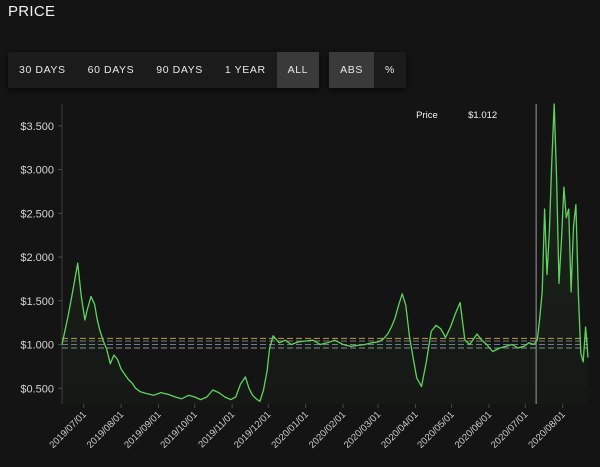 The height and width of the screenshot is (467, 600). I want to click on range-button-group: 30 DAYS 60 DAYS 90 DAYS 1 YEAR ALL, so click(164, 70).